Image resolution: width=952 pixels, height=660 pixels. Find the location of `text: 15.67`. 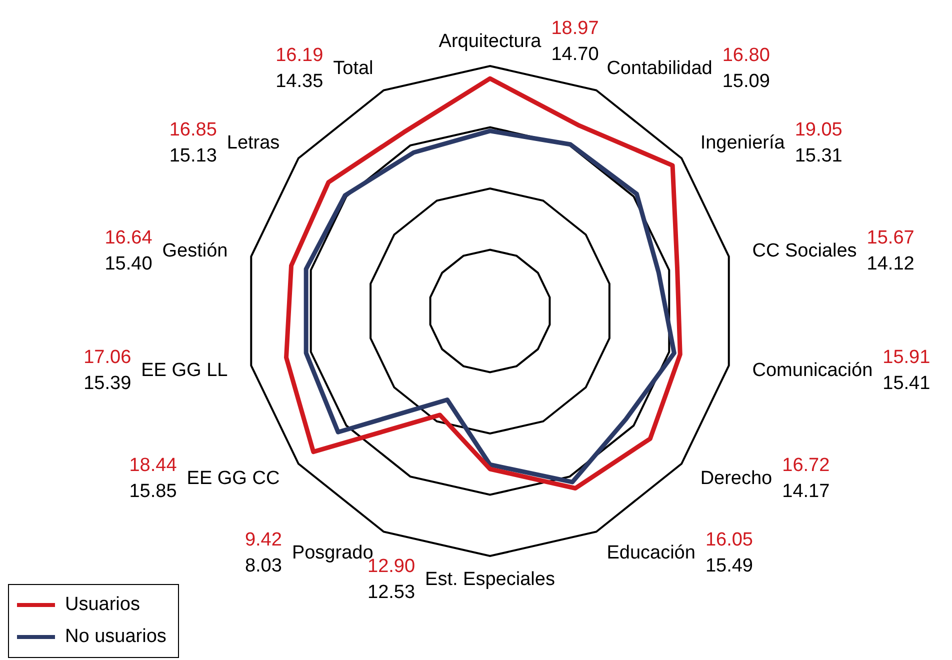

text: 15.67 is located at coordinates (890, 237).